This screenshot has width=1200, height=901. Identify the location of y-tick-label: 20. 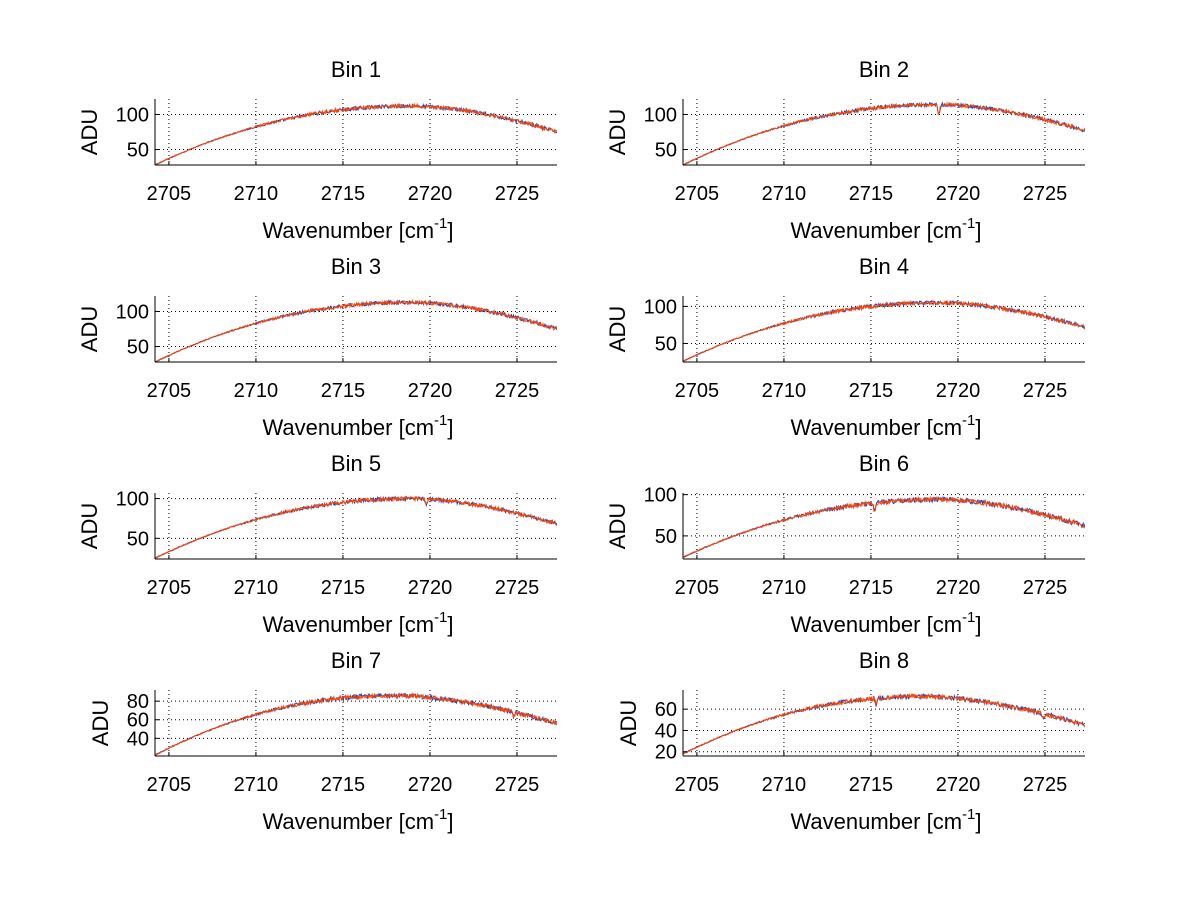
(666, 753).